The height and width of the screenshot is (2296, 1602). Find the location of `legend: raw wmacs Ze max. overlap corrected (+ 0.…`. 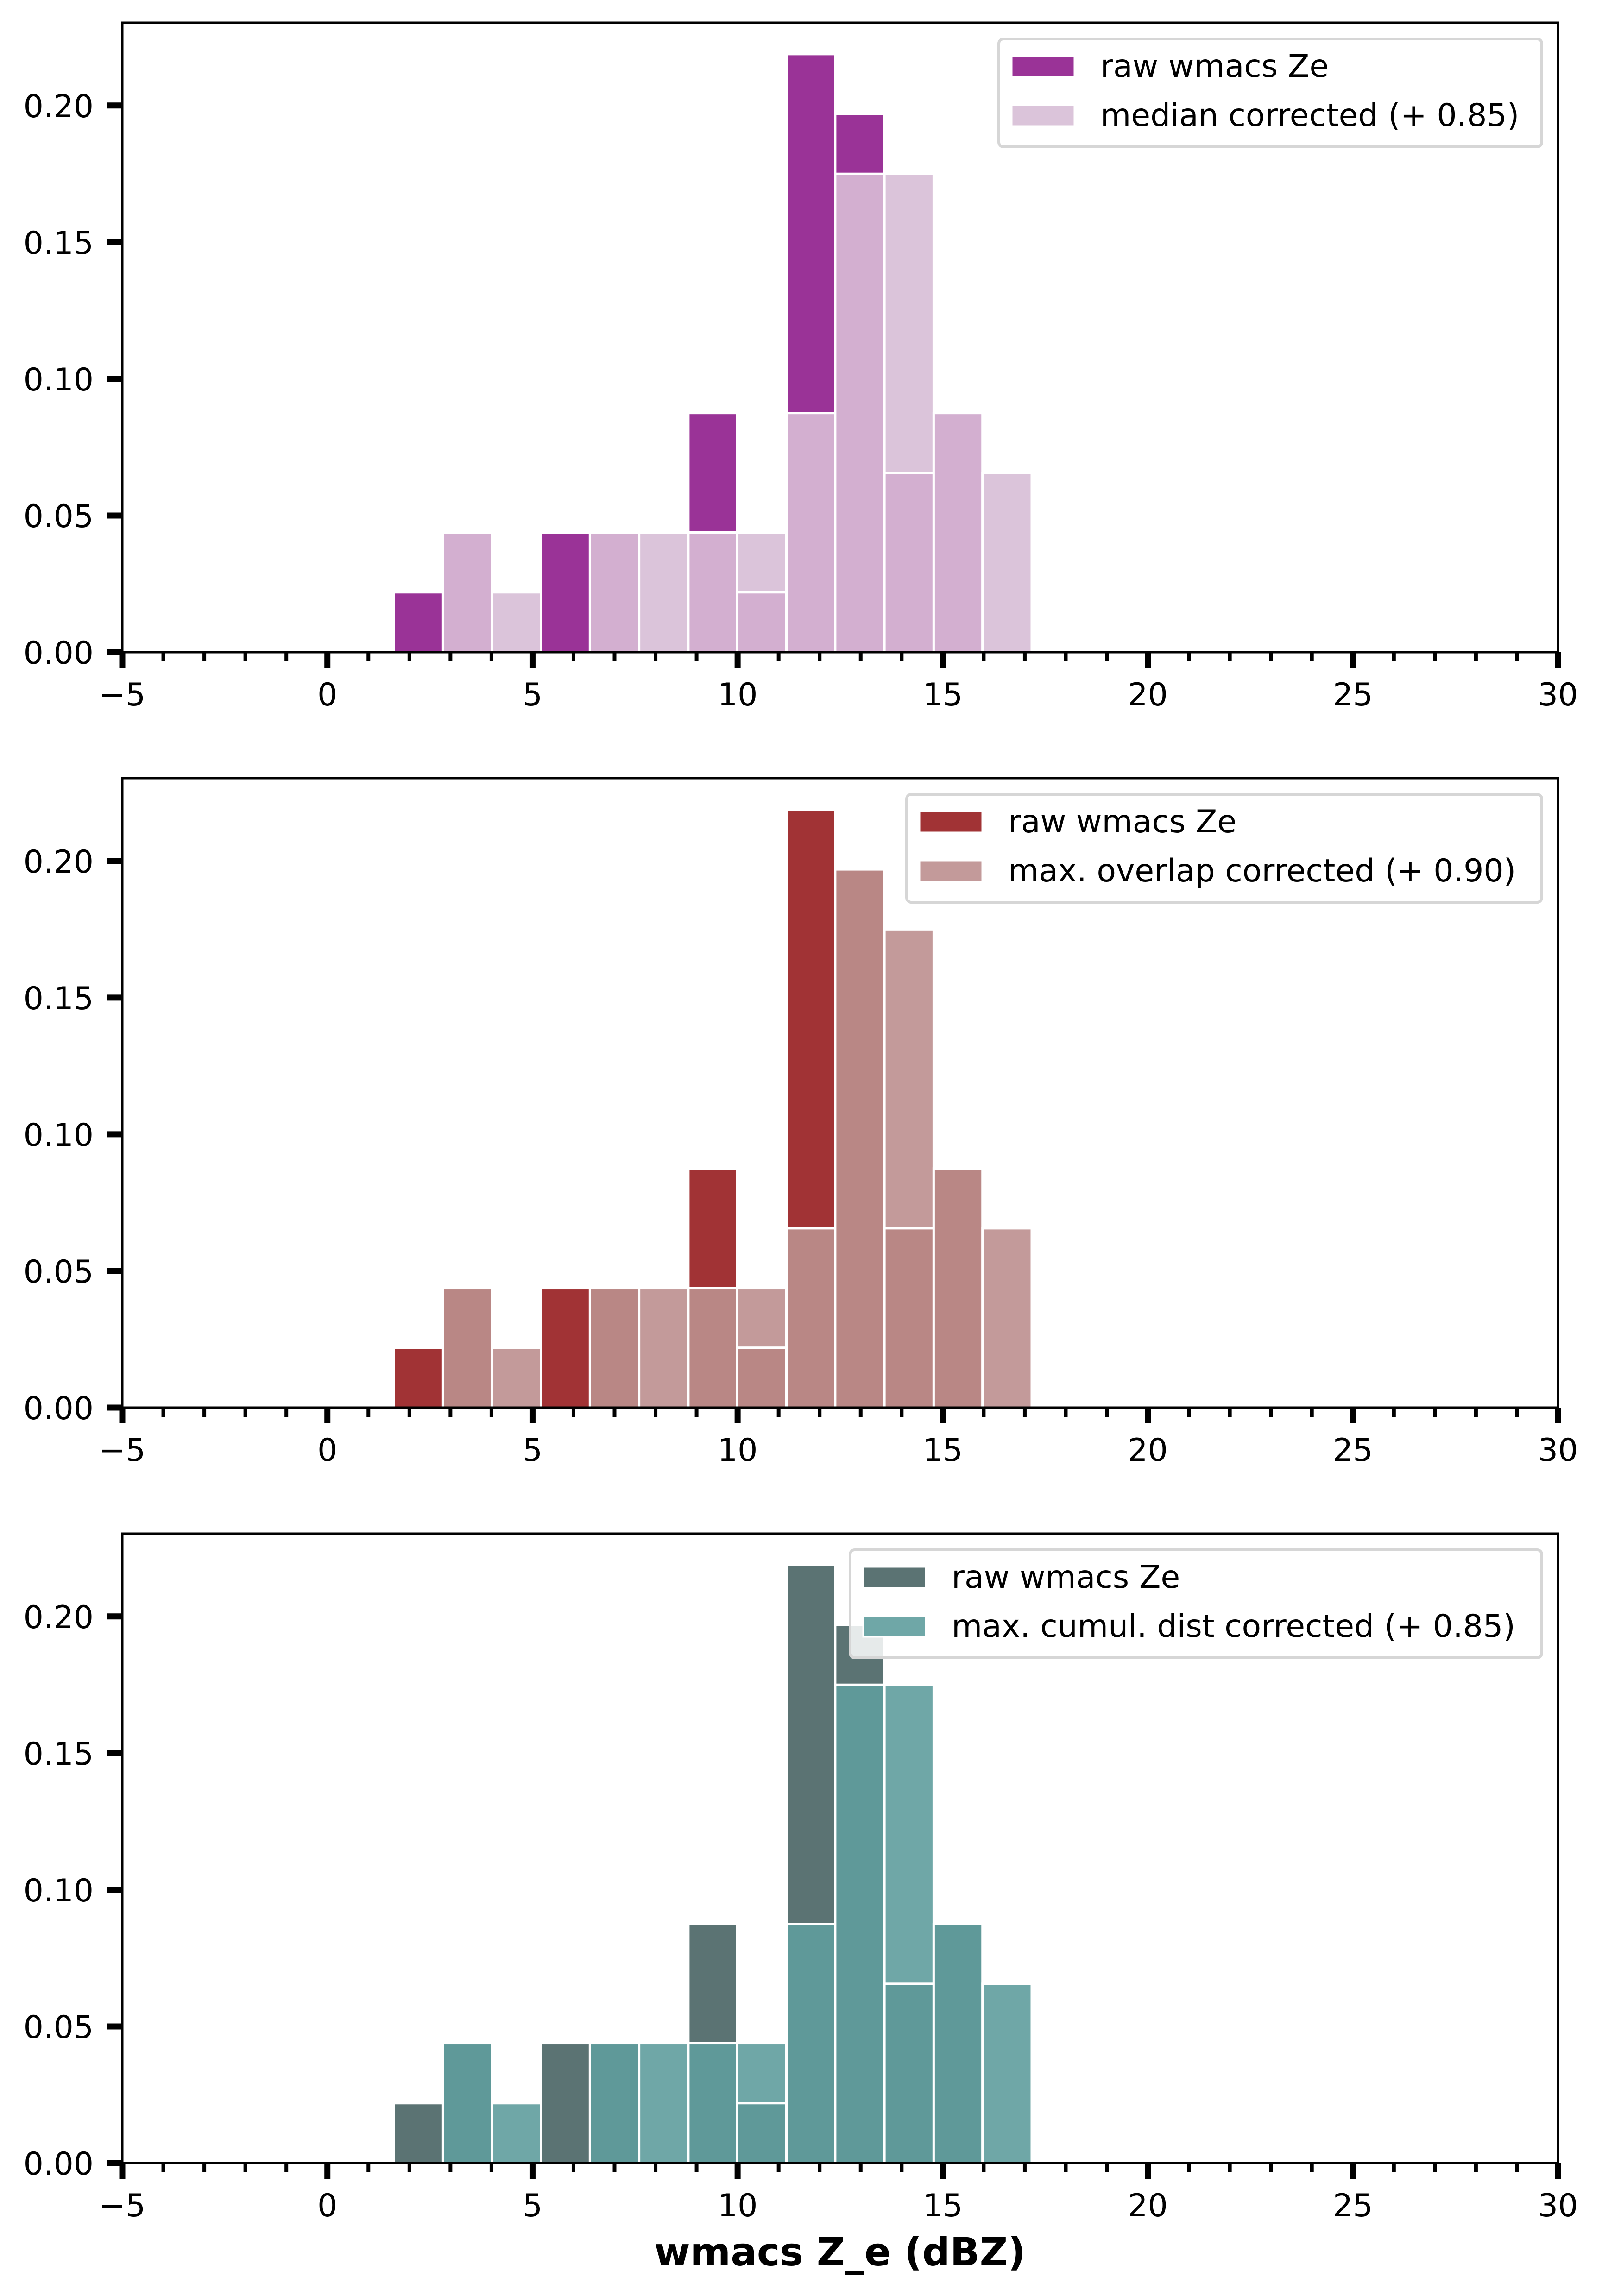

legend: raw wmacs Ze max. overlap corrected (+ 0.… is located at coordinates (1224, 848).